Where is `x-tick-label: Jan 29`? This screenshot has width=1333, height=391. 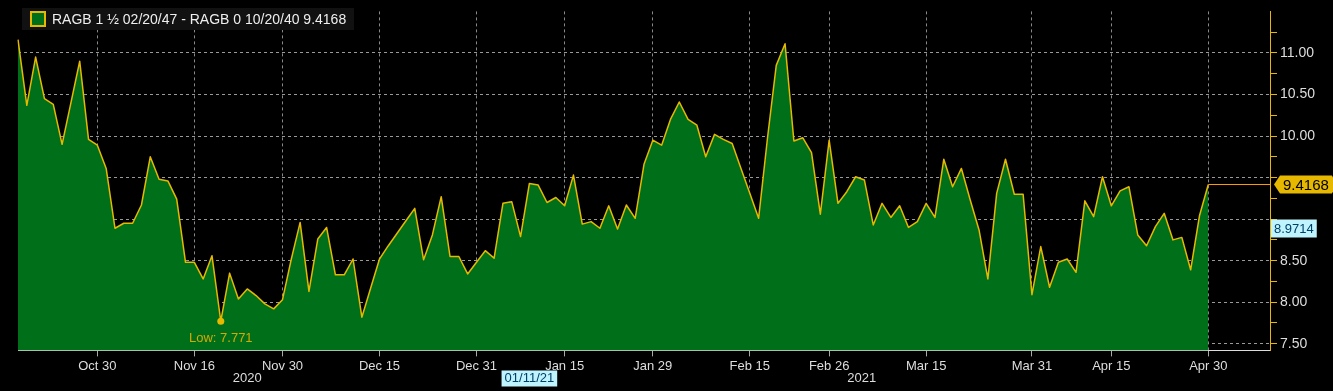
x-tick-label: Jan 29 is located at coordinates (653, 365).